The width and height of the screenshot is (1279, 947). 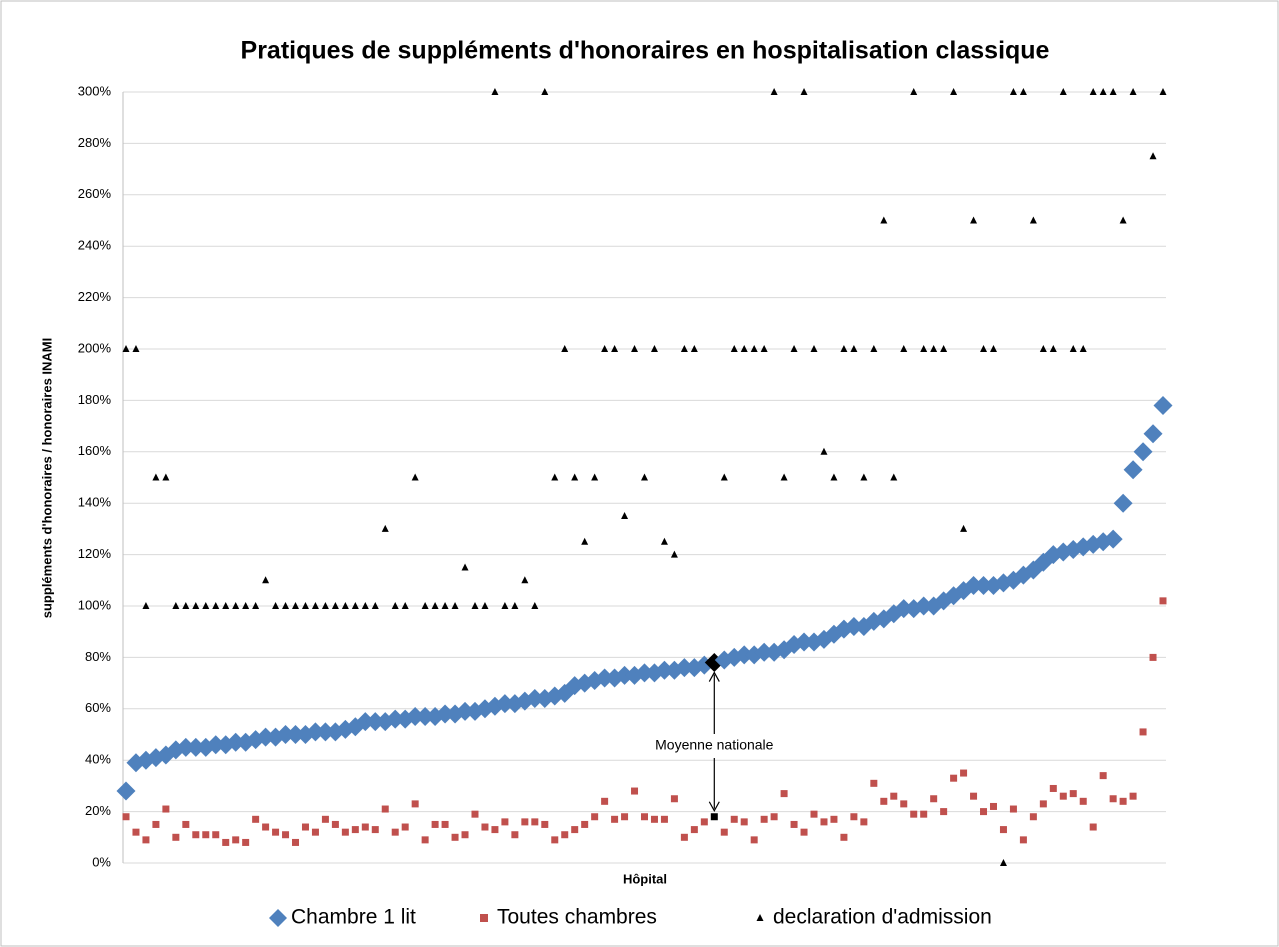 What do you see at coordinates (98, 759) in the screenshot?
I see `y-tick-label: 40%` at bounding box center [98, 759].